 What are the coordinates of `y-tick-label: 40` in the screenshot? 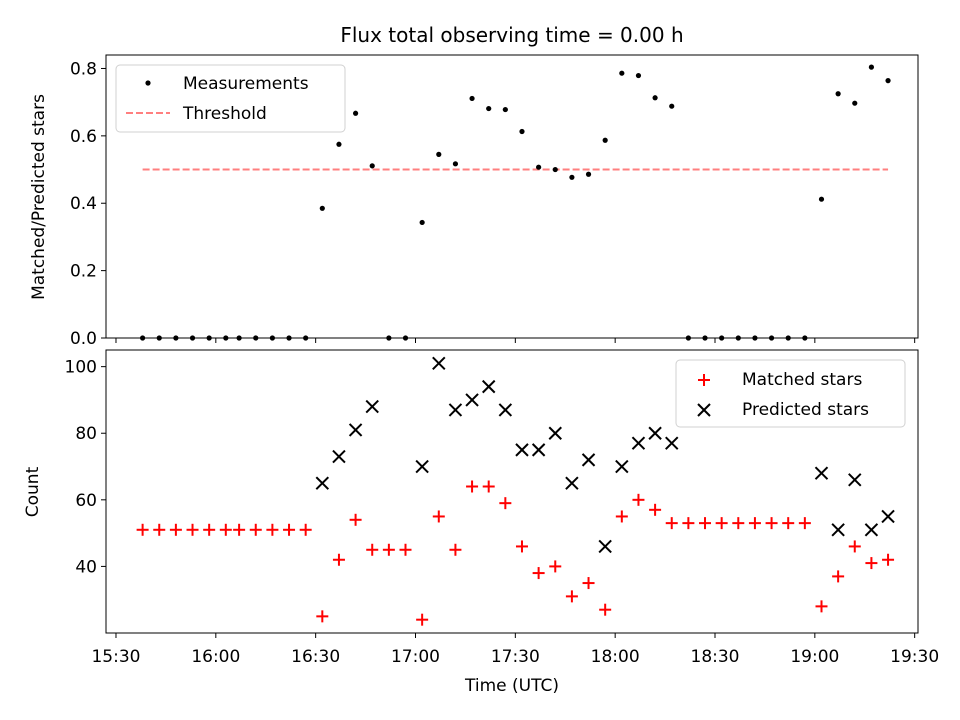 It's located at (86, 567).